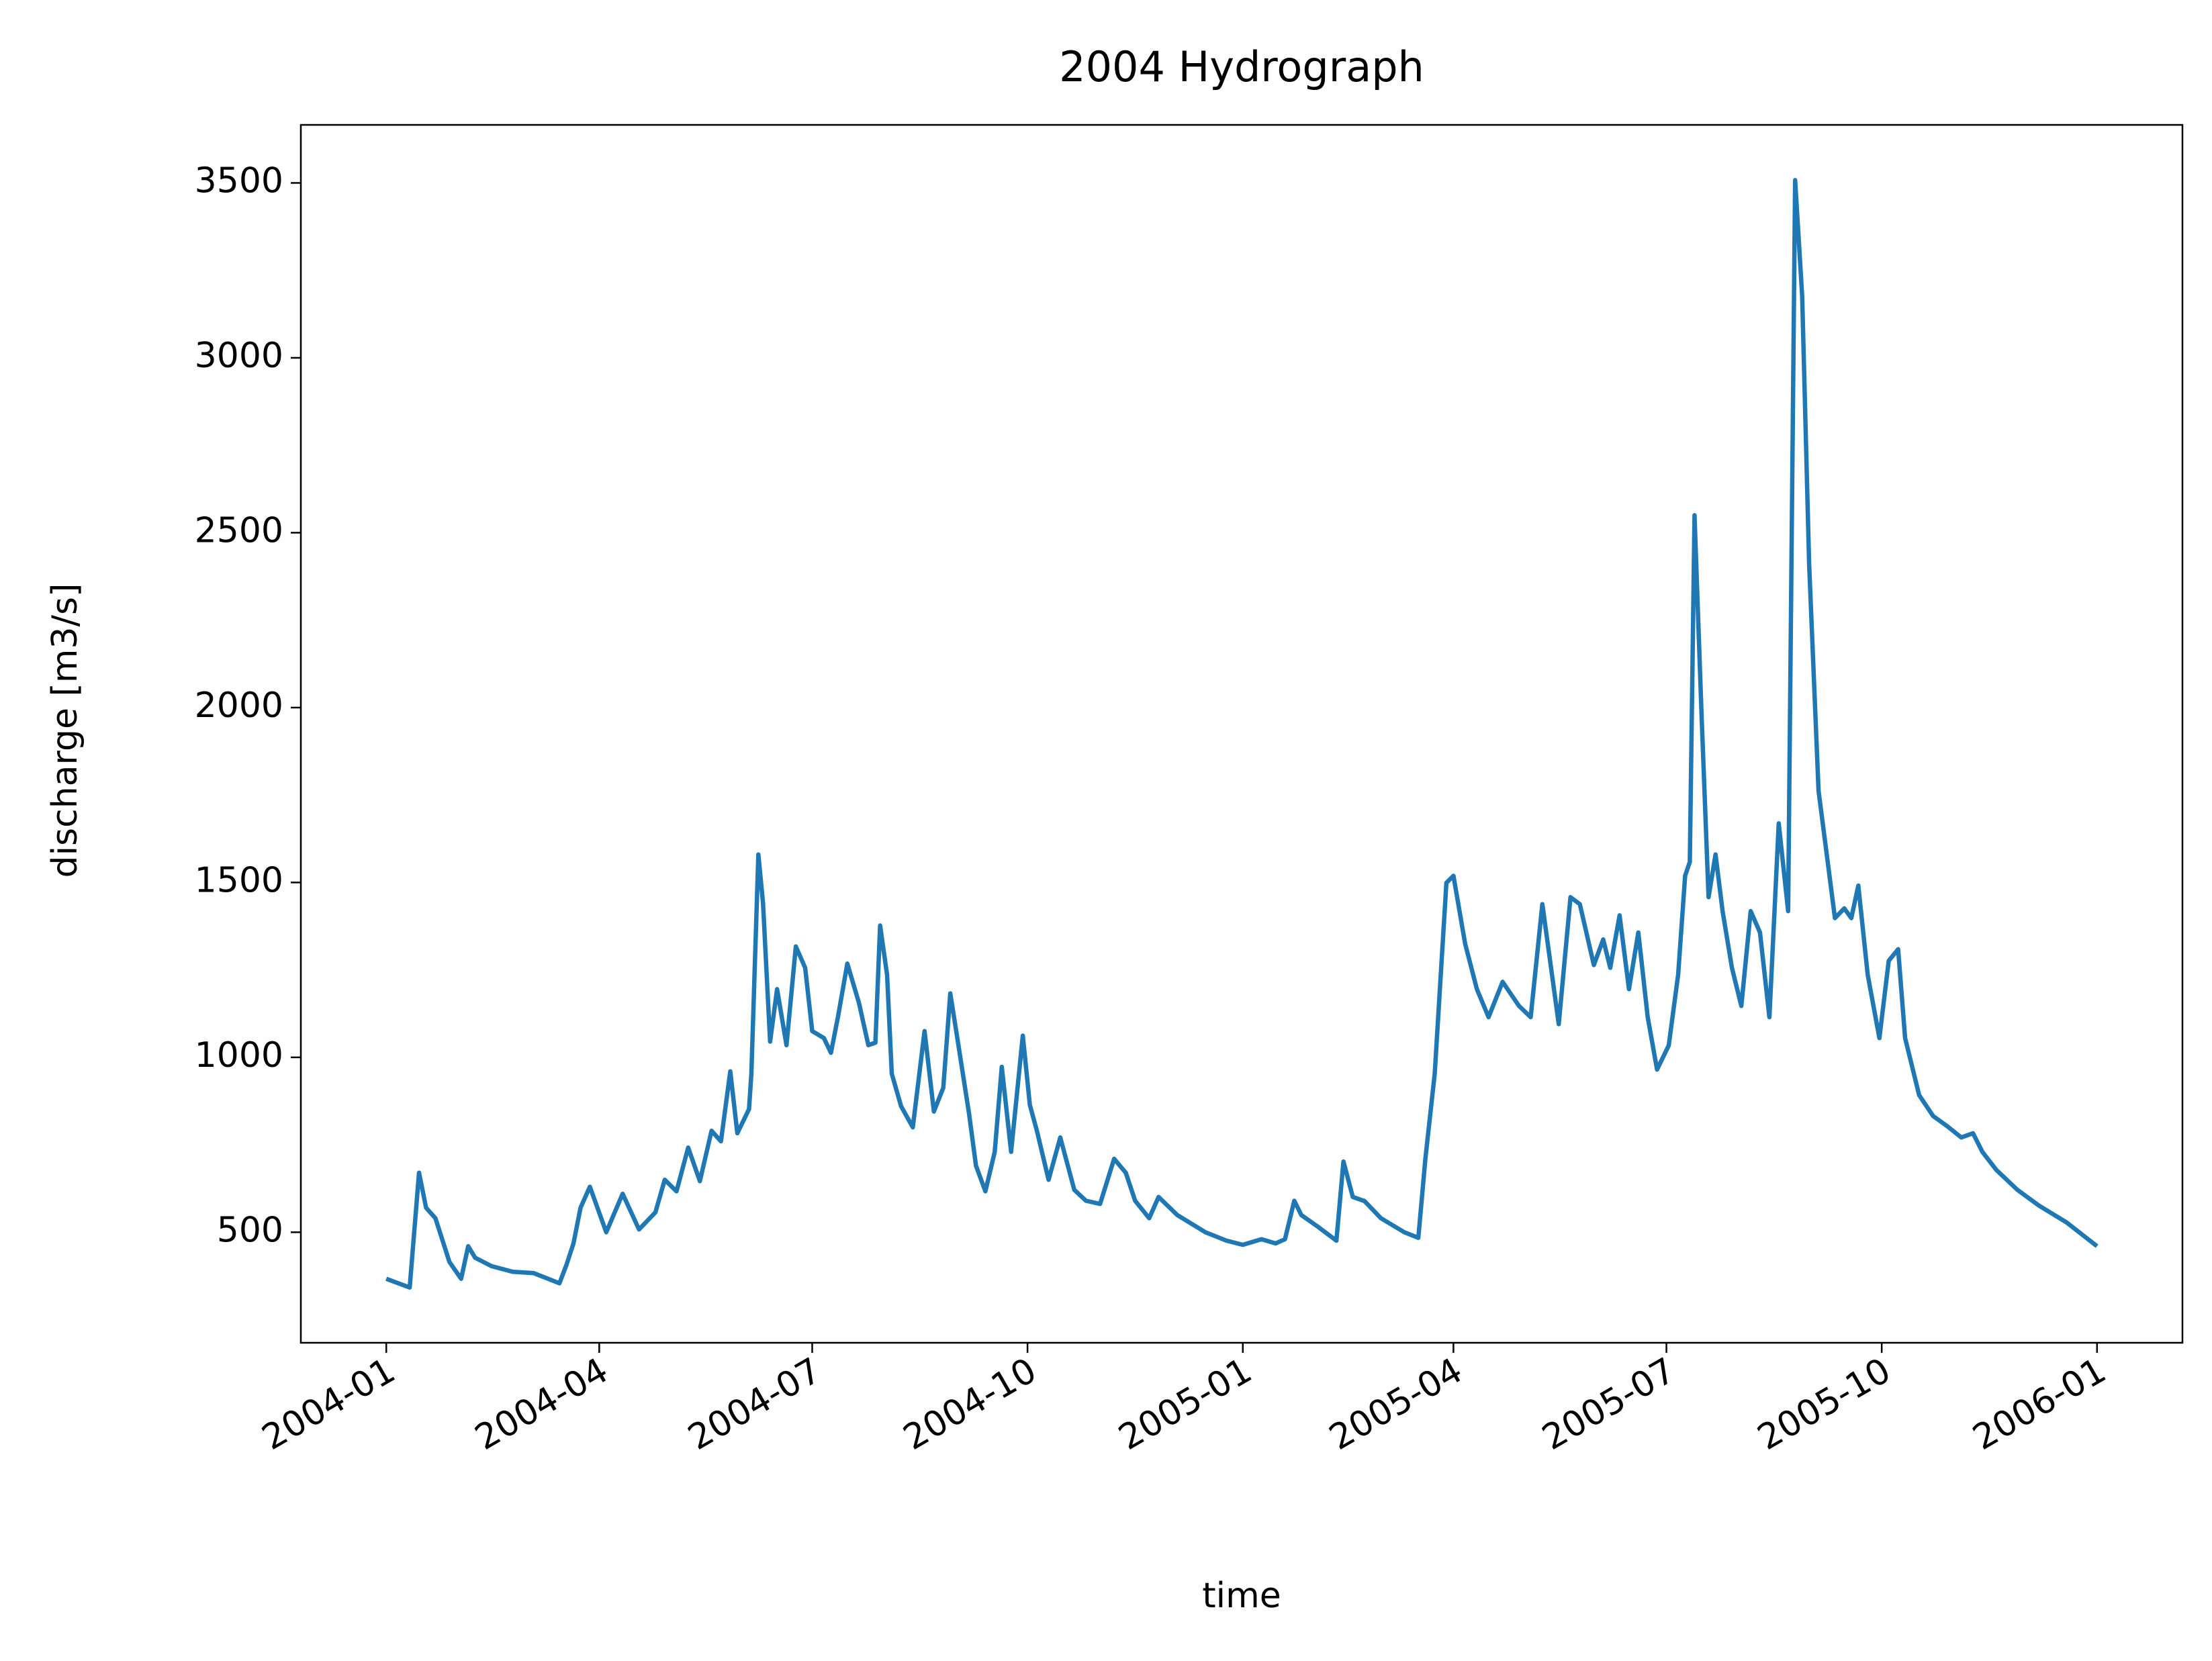 This screenshot has width=2212, height=1661. Describe the element at coordinates (1241, 1596) in the screenshot. I see `x-axis-label: time` at that location.